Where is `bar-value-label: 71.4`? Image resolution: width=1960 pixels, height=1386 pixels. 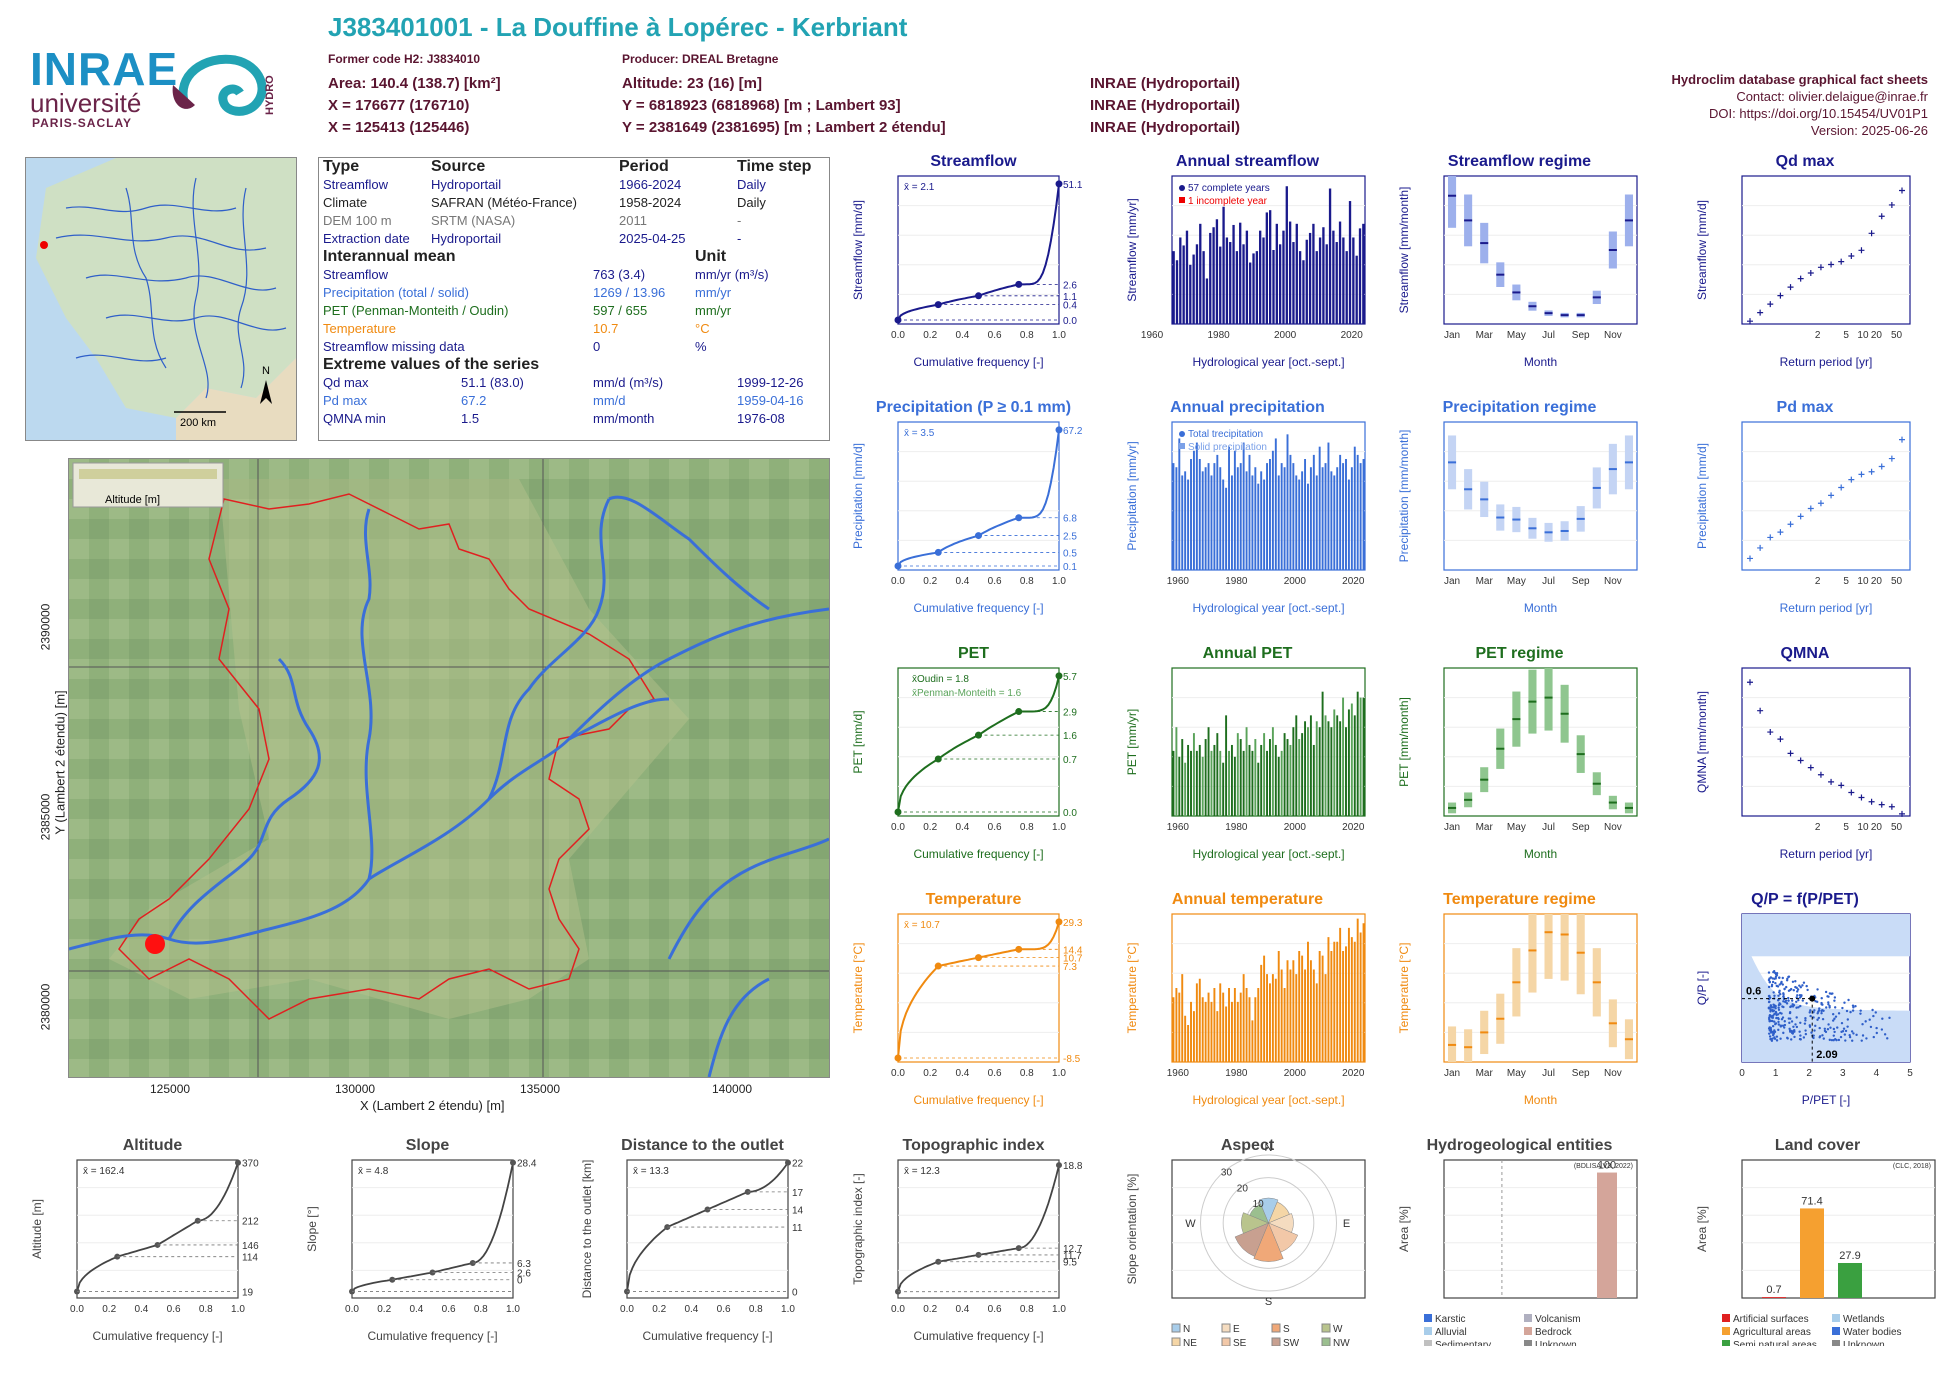
bar-value-label: 71.4 is located at coordinates (1811, 1201).